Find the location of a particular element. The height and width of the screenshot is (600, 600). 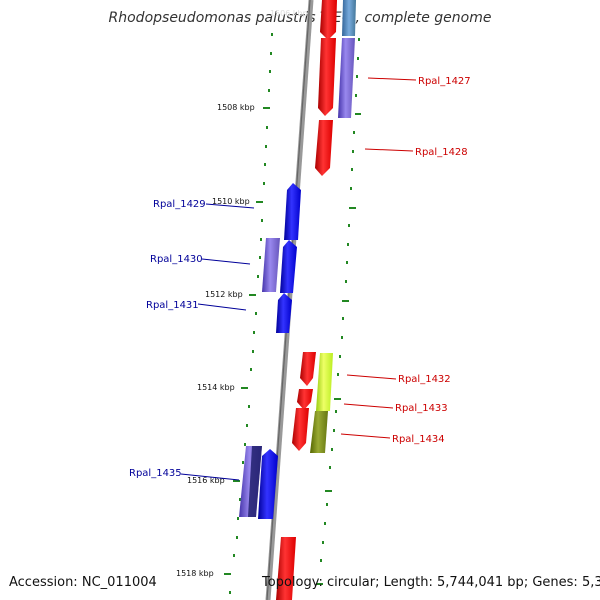

gene-arrow-rpal-1435-dark is located at coordinates (255, 481).